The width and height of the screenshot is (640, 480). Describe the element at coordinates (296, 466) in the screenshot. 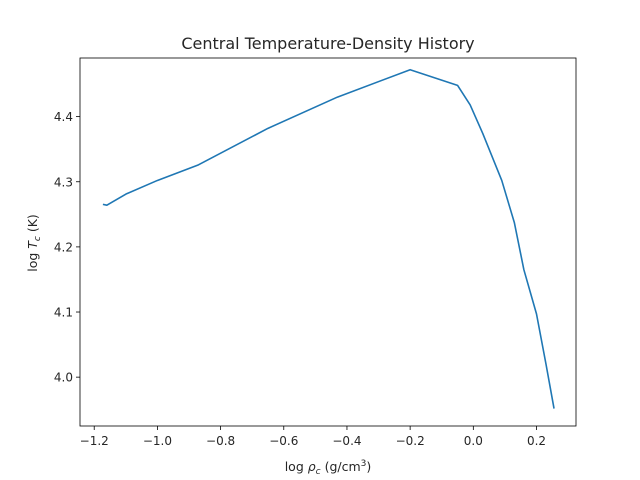

I see `x-axis-label-prefix: log` at that location.